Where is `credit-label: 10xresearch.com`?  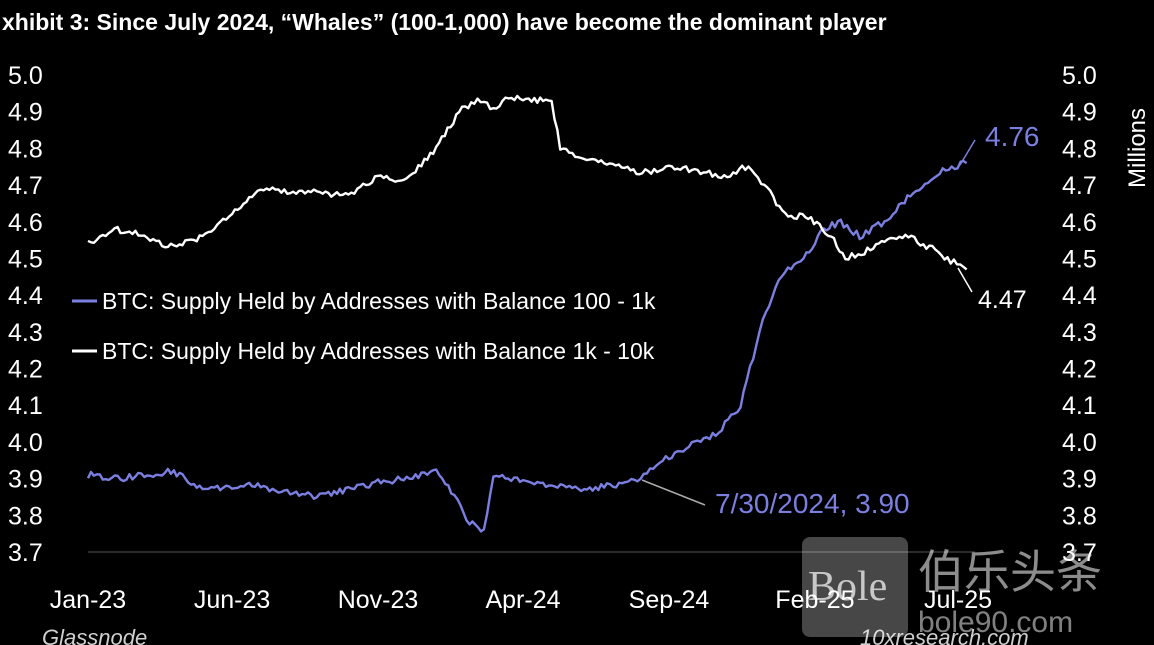 credit-label: 10xresearch.com is located at coordinates (944, 635).